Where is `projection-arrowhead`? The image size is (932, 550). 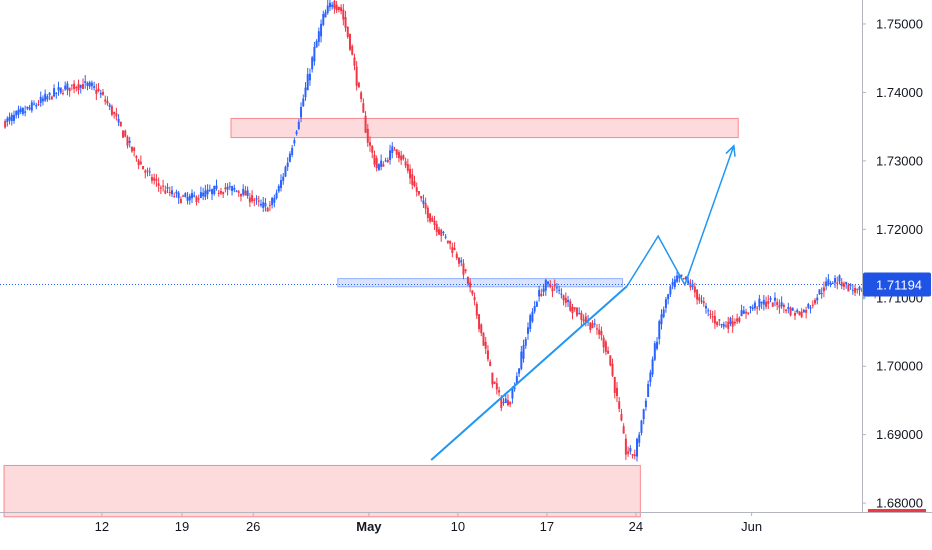
projection-arrowhead is located at coordinates (730, 150).